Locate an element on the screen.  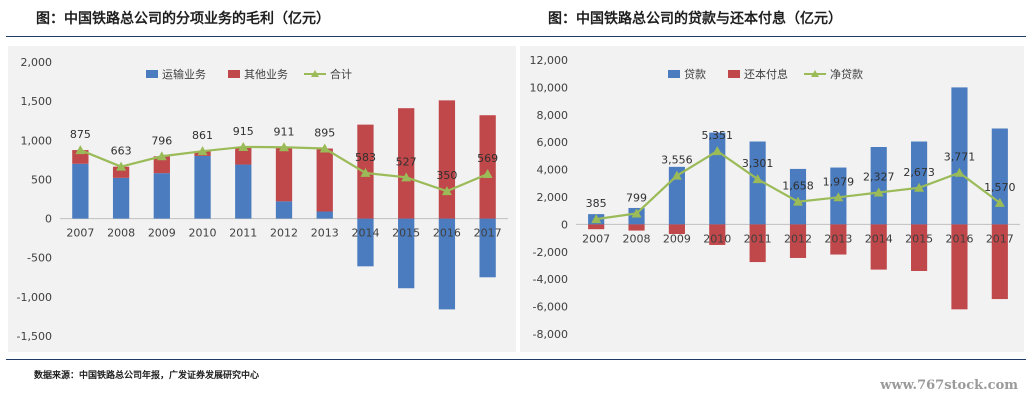
legend-label: 贷款 is located at coordinates (695, 74).